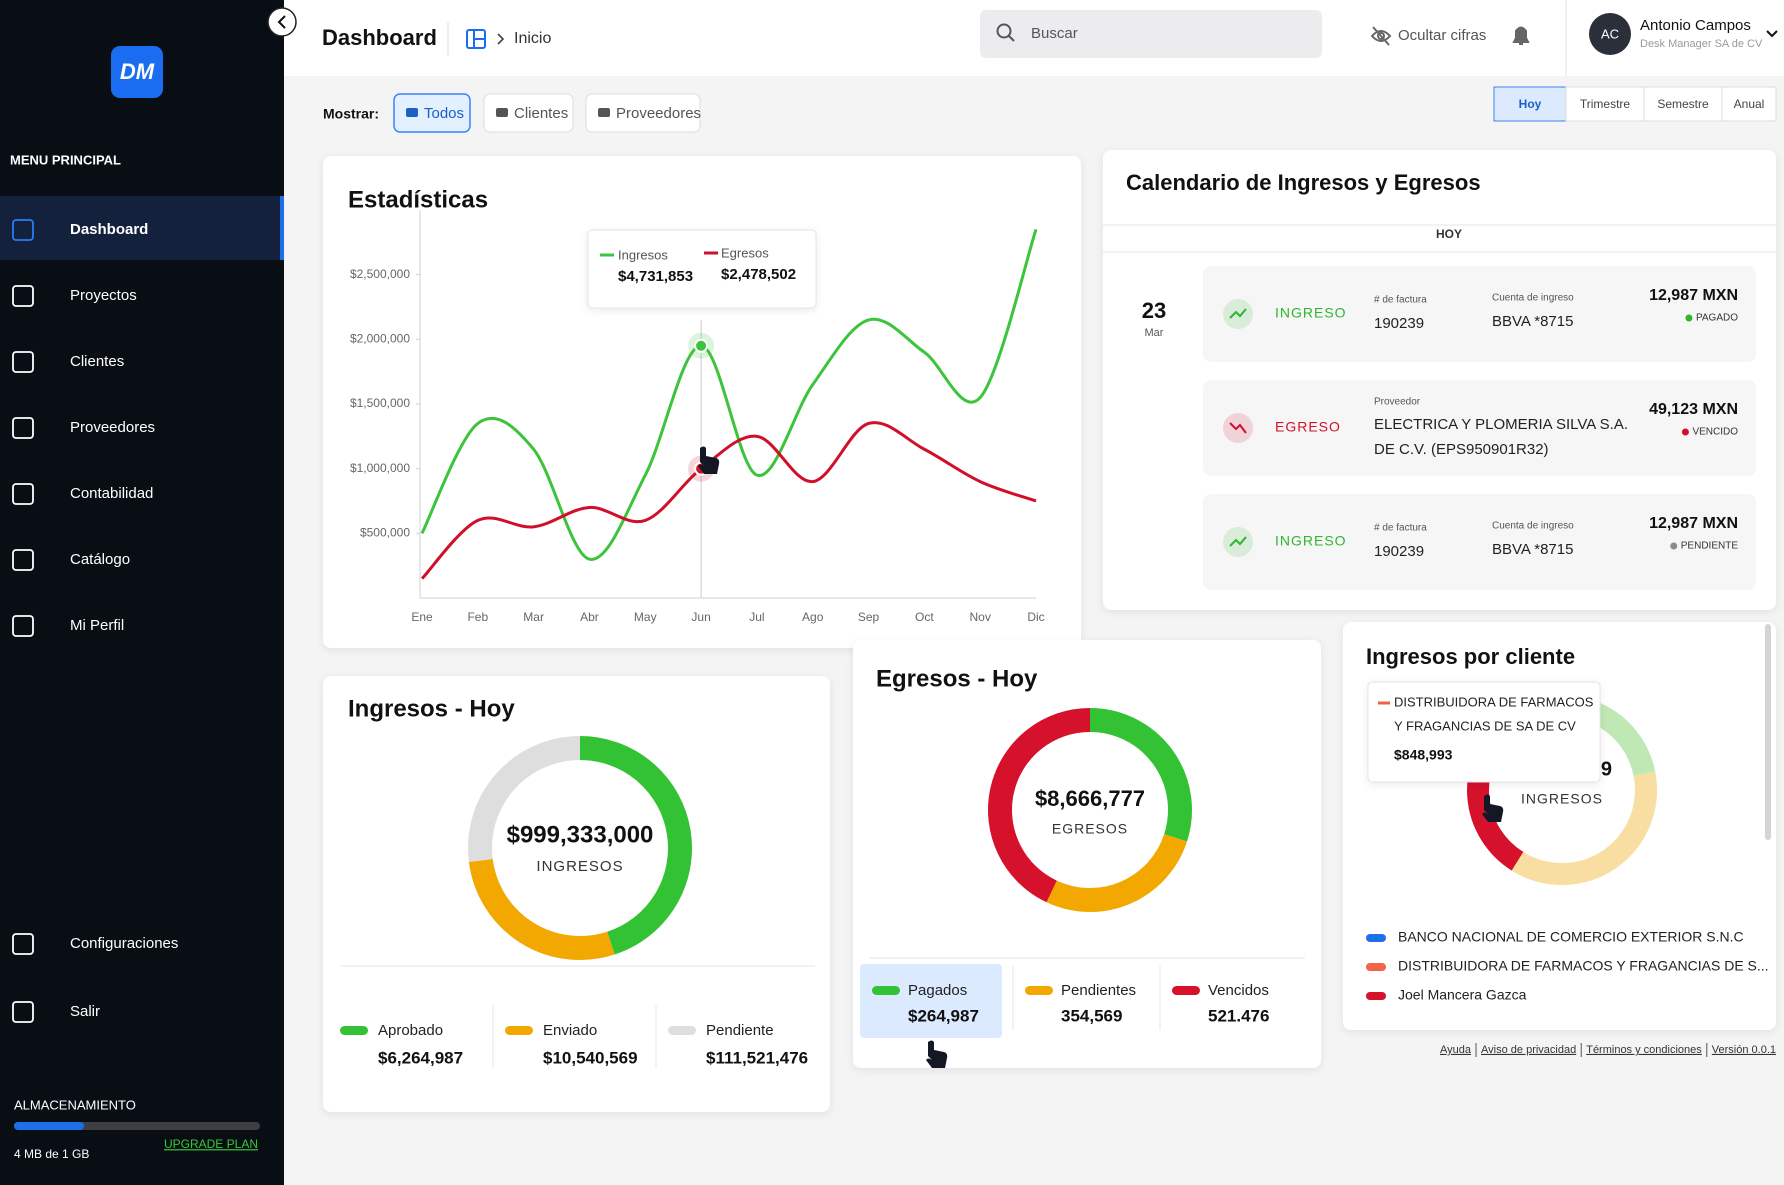  Describe the element at coordinates (97, 625) in the screenshot. I see `menu-item: Mi Perfil` at that location.